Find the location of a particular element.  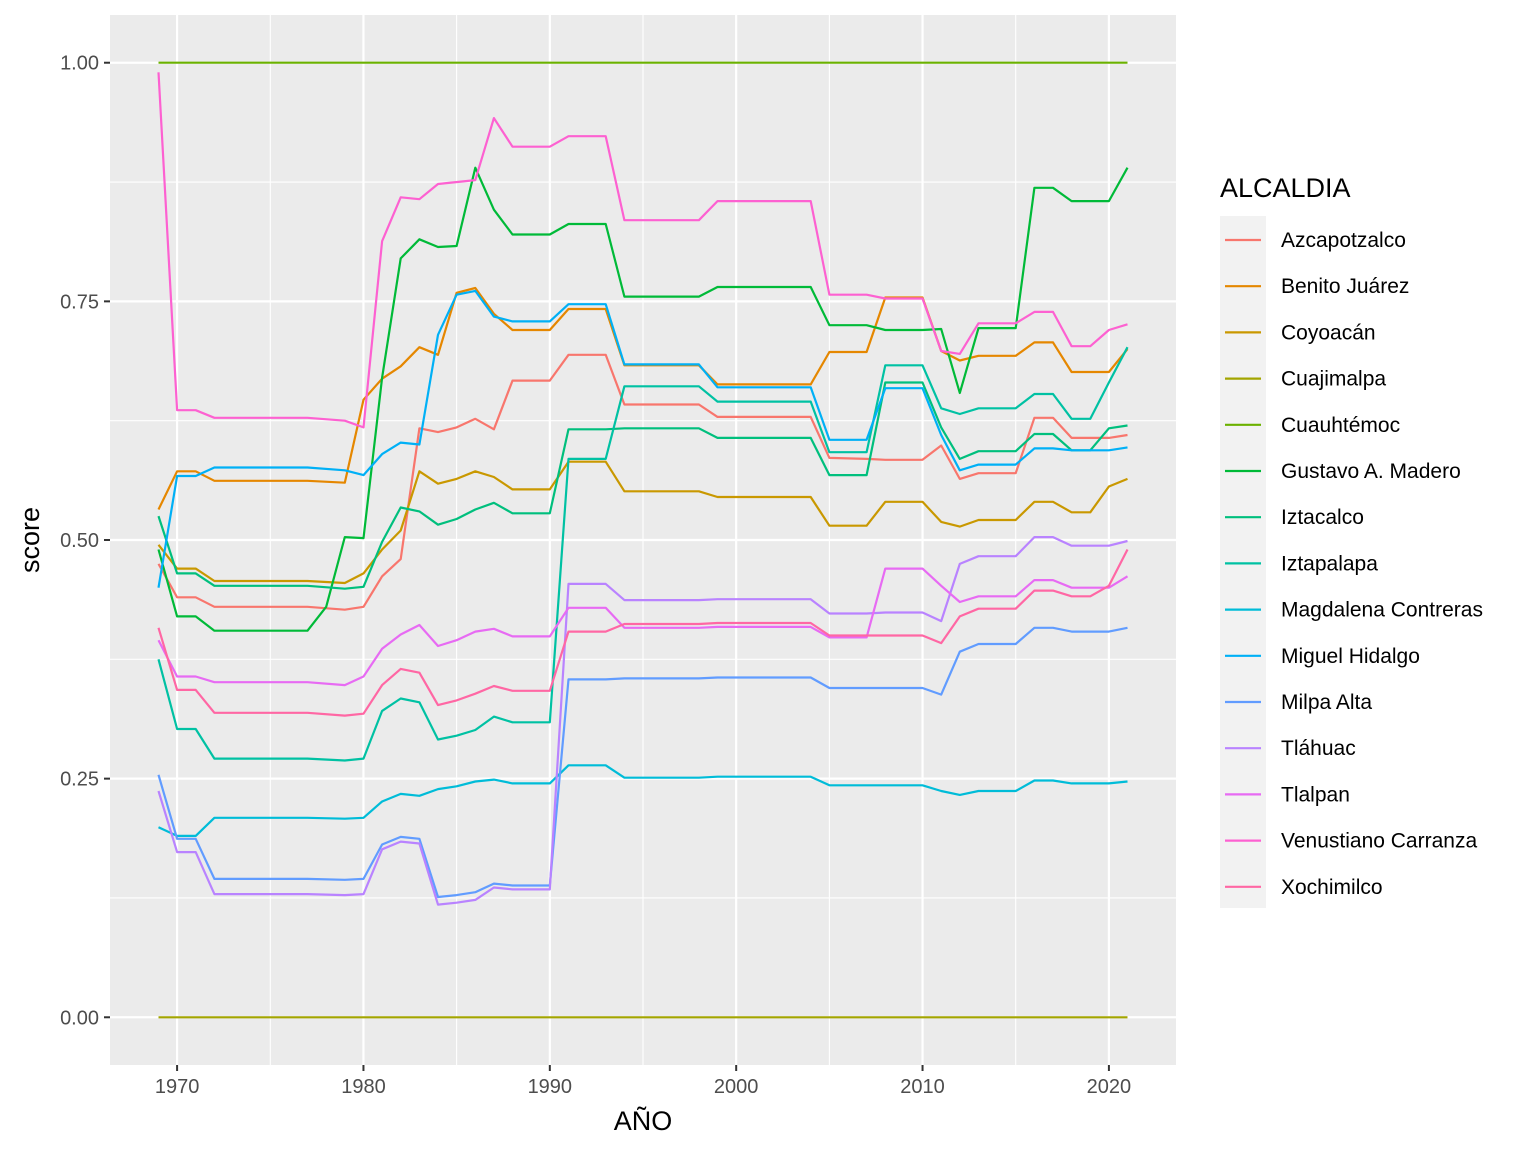

y-axis: 0.00 0.25 0.50 0.75 1.00 is located at coordinates (85, 541).